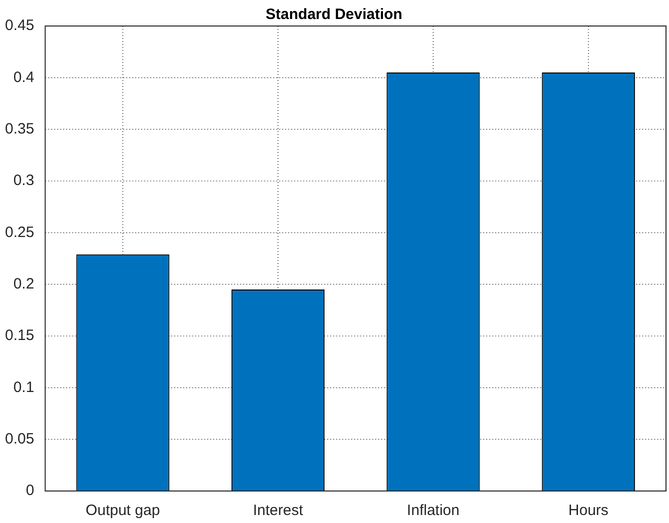 The image size is (669, 523). What do you see at coordinates (30, 491) in the screenshot?
I see `y-tick-label: 0` at bounding box center [30, 491].